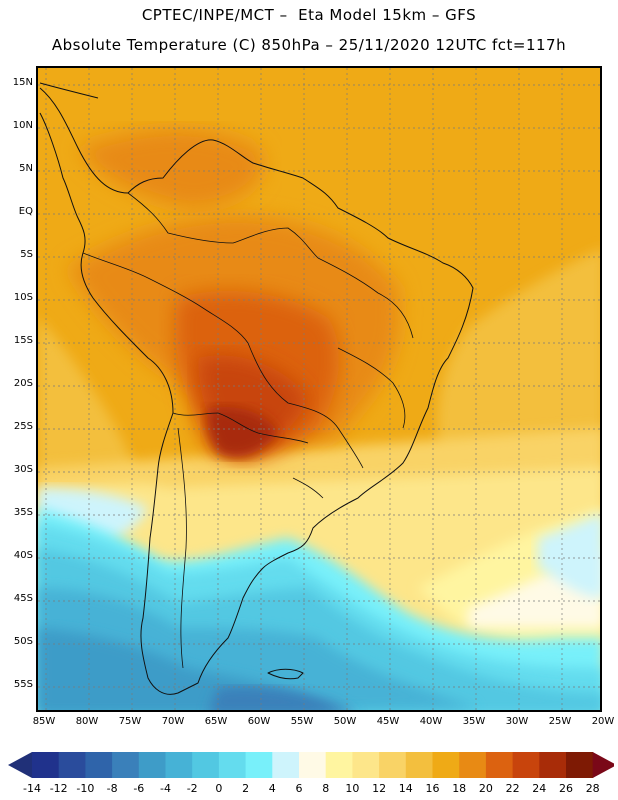 The width and height of the screenshot is (618, 800). Describe the element at coordinates (25, 211) in the screenshot. I see `latitude-label: EQ` at that location.